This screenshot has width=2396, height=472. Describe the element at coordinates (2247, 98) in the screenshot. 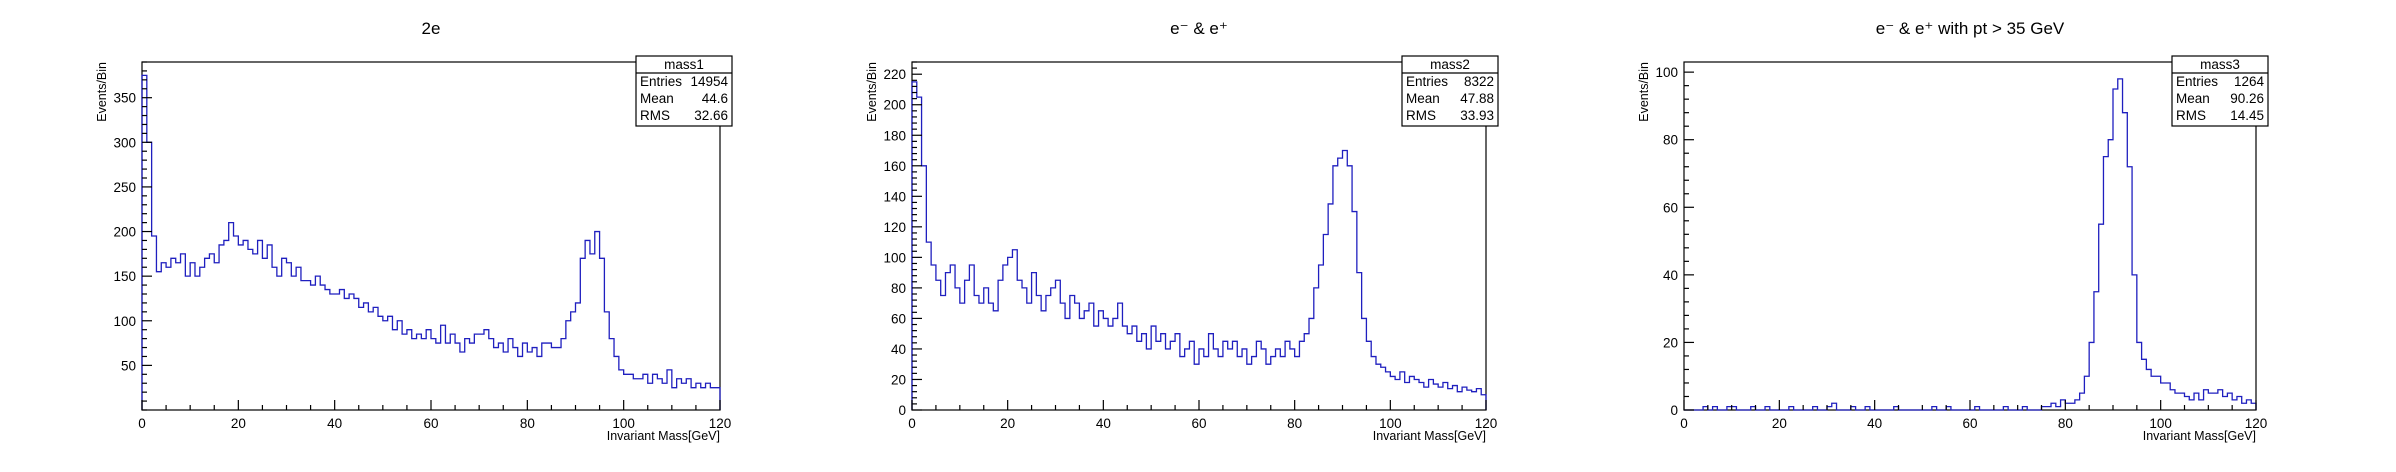

I see `stats-row-value: 90.26` at that location.